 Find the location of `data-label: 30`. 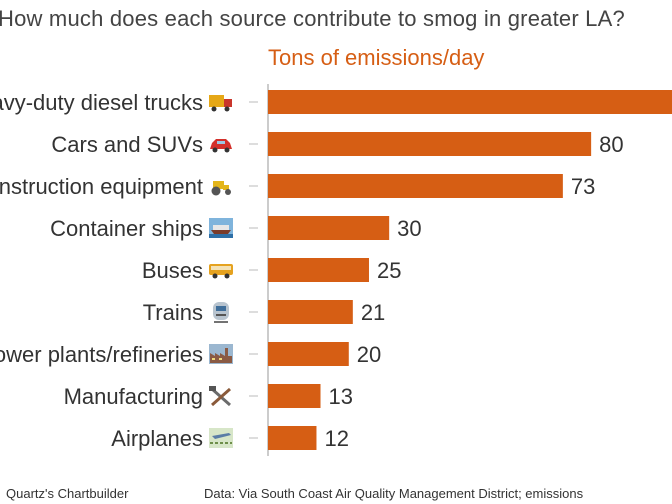

data-label: 30 is located at coordinates (409, 228).